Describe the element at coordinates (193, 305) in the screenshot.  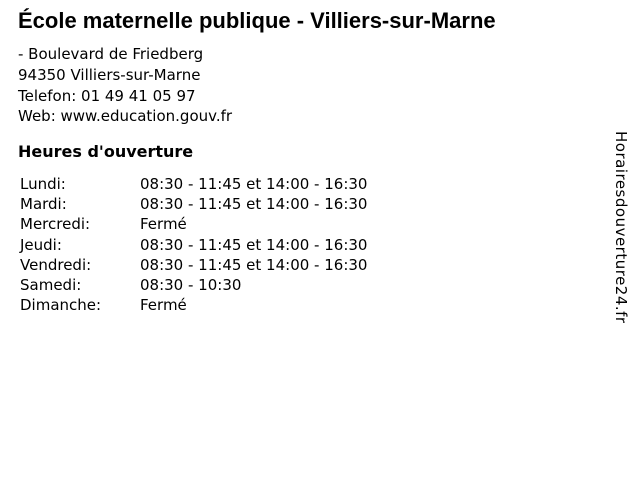
I see `hours-row-sunday: Dimanche: Fermé` at that location.